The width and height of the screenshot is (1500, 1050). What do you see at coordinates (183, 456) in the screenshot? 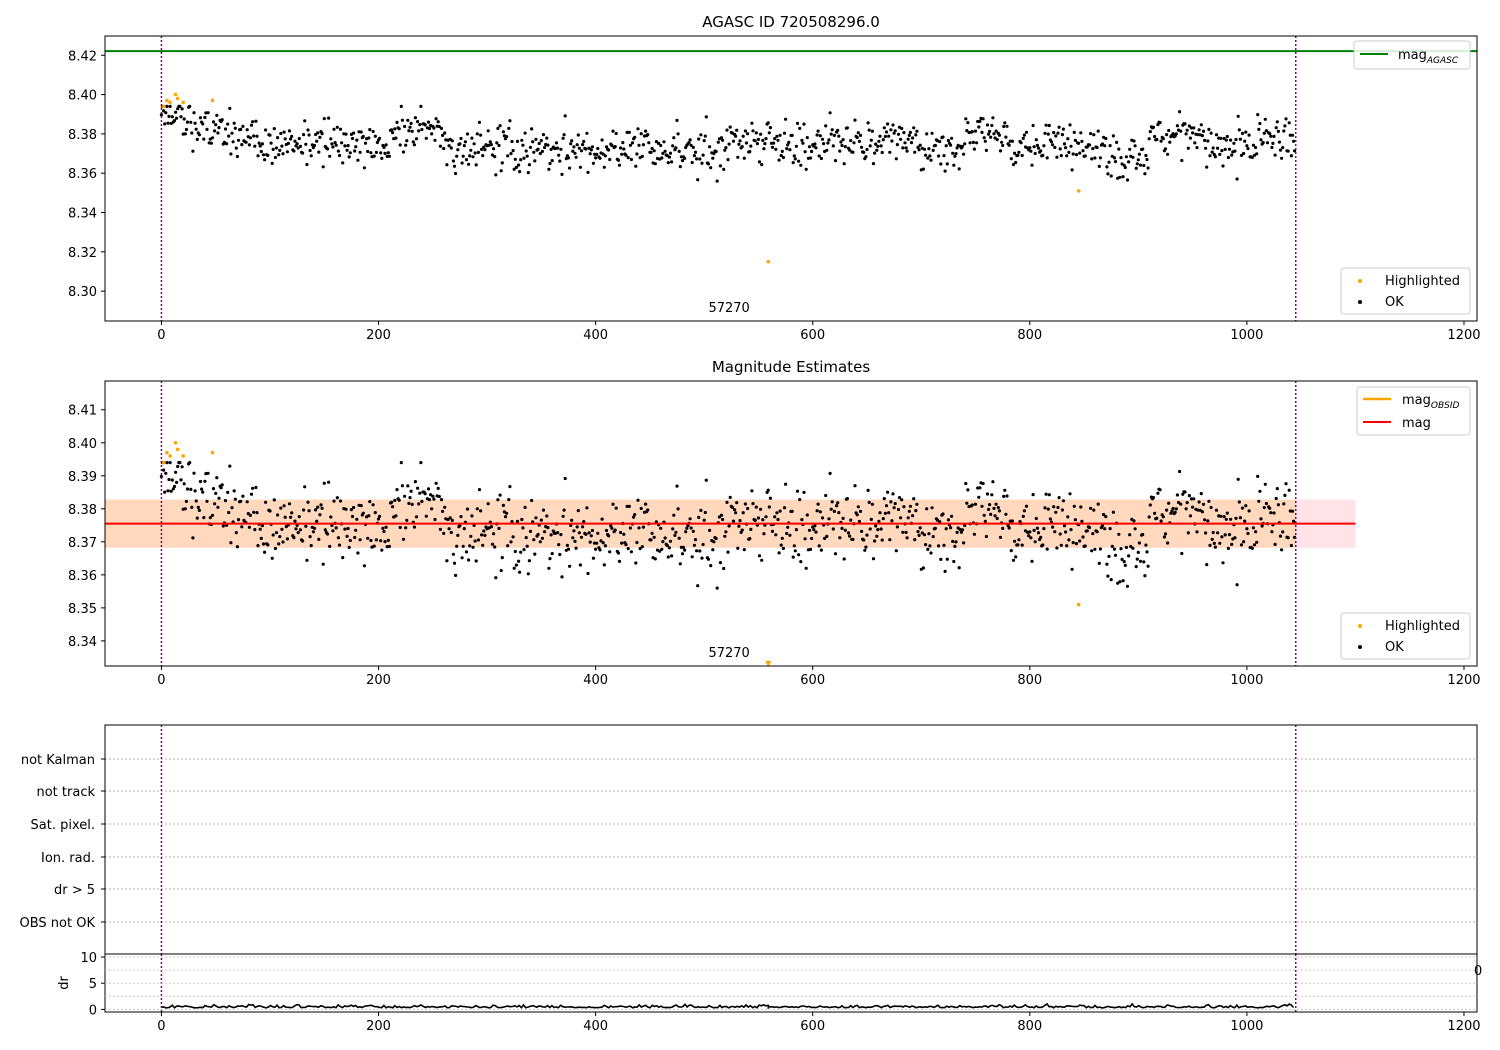
I see `highlighted-point` at bounding box center [183, 456].